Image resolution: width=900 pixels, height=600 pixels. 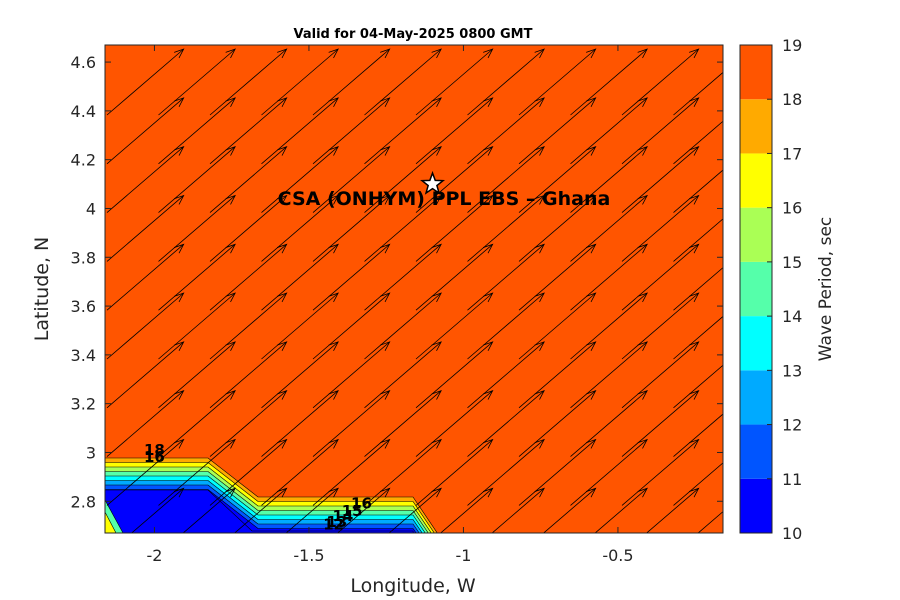 What do you see at coordinates (433, 182) in the screenshot?
I see `site-star-icon` at bounding box center [433, 182].